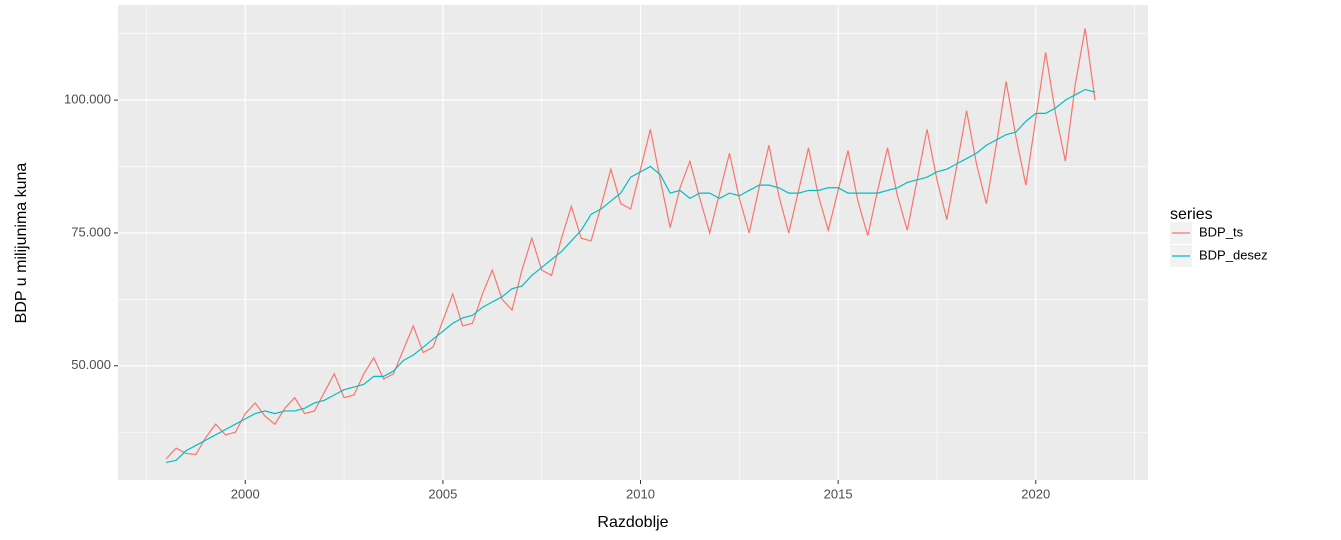 The height and width of the screenshot is (540, 1341). I want to click on x-tick-label: 2005, so click(442, 493).